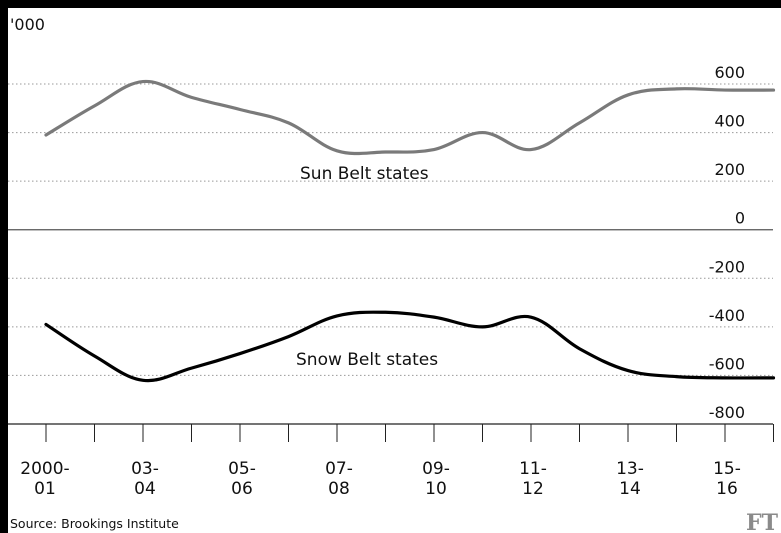 This screenshot has height=533, width=781. What do you see at coordinates (727, 469) in the screenshot?
I see `x-tick-label-top: 15-` at bounding box center [727, 469].